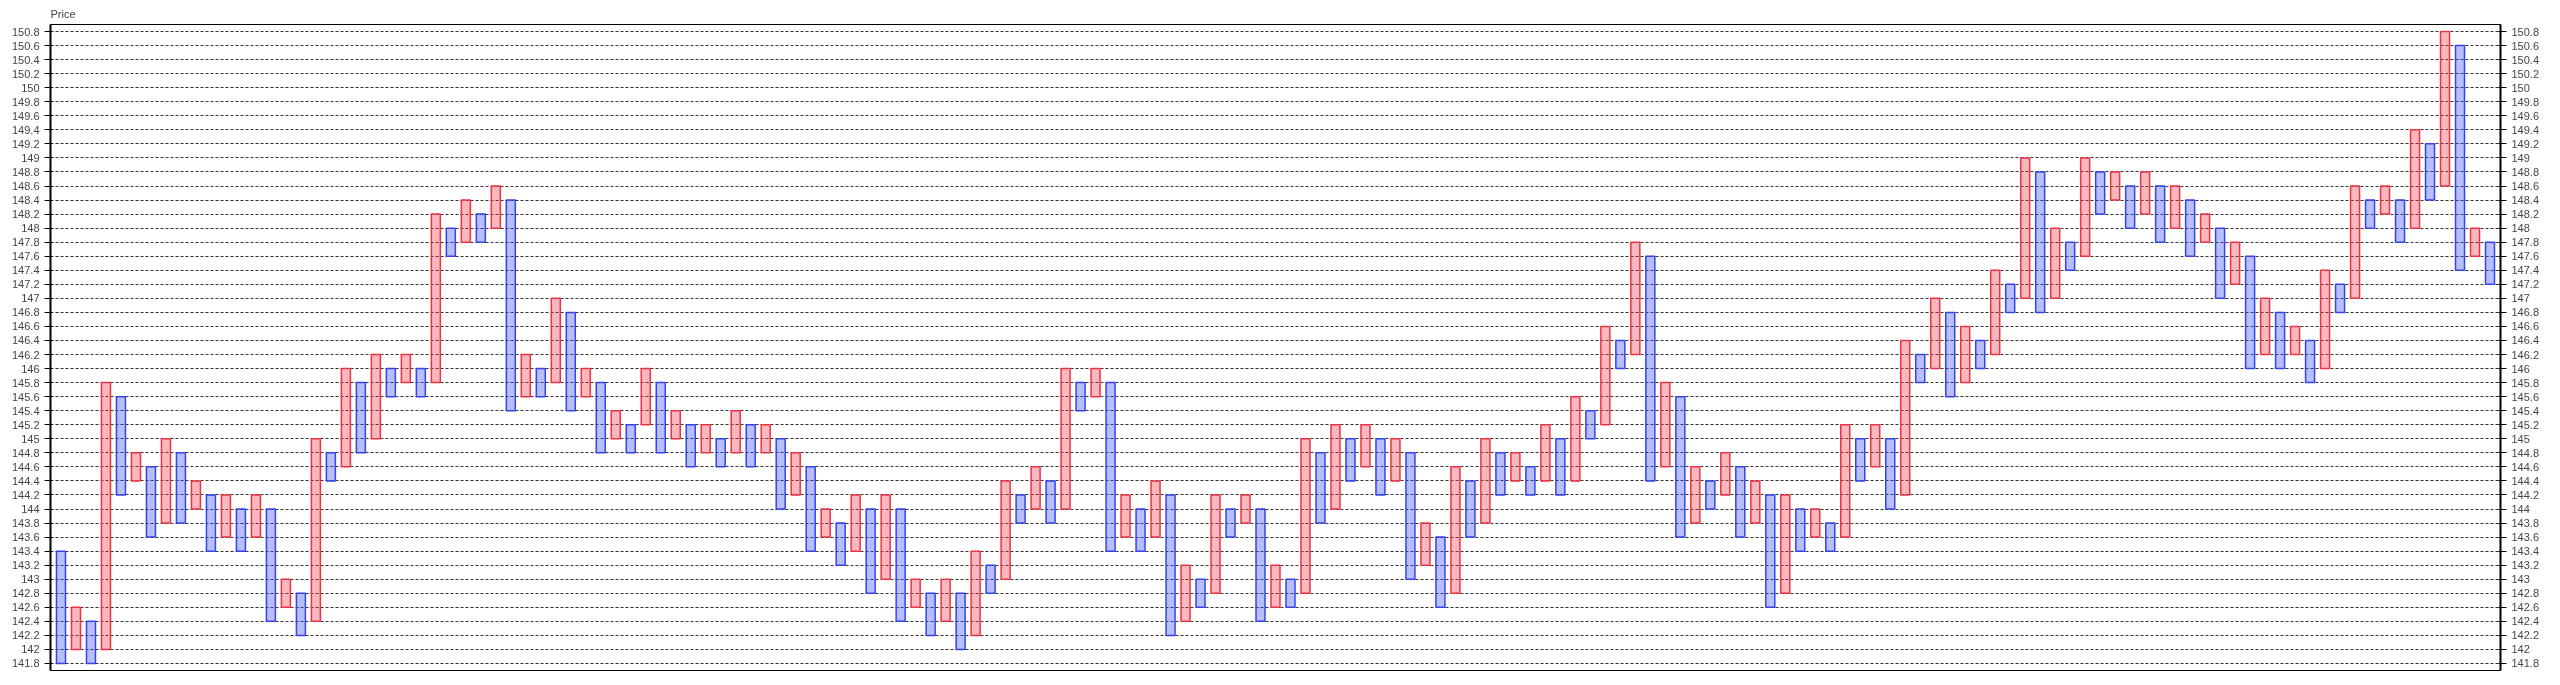 The image size is (2560, 685). Describe the element at coordinates (2525, 270) in the screenshot. I see `y2-tick-label: 147.4` at that location.